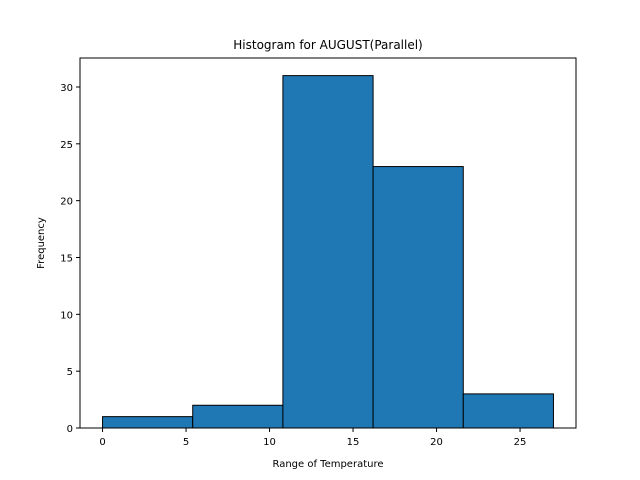 The height and width of the screenshot is (480, 640). Describe the element at coordinates (312, 438) in the screenshot. I see `x-axis-ticks: 0 5 10 15 20 25` at that location.